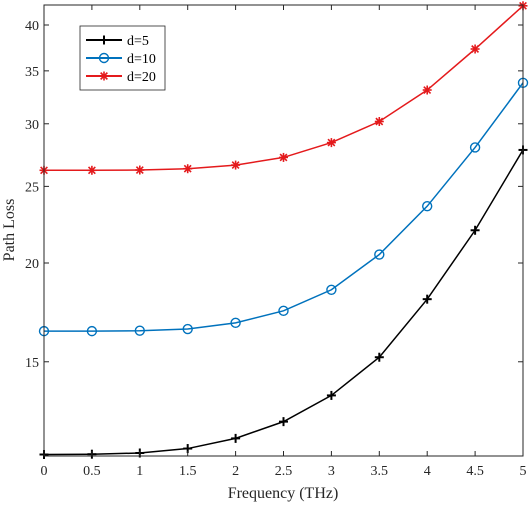  I want to click on legend-label: d=5, so click(138, 41).